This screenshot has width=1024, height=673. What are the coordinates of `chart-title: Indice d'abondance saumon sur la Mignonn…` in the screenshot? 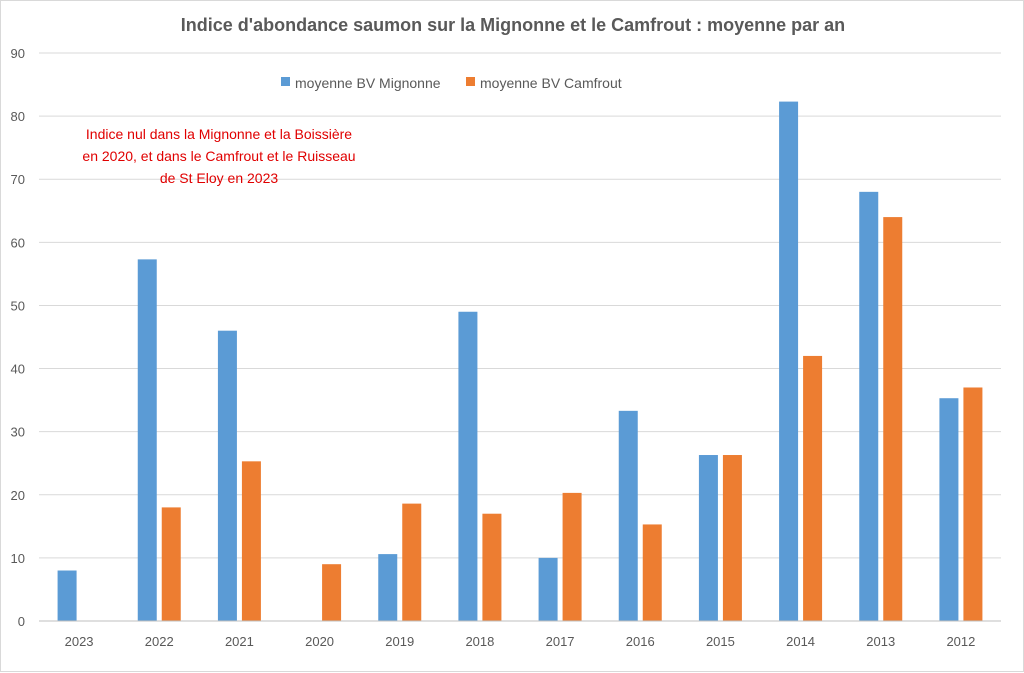 It's located at (513, 25).